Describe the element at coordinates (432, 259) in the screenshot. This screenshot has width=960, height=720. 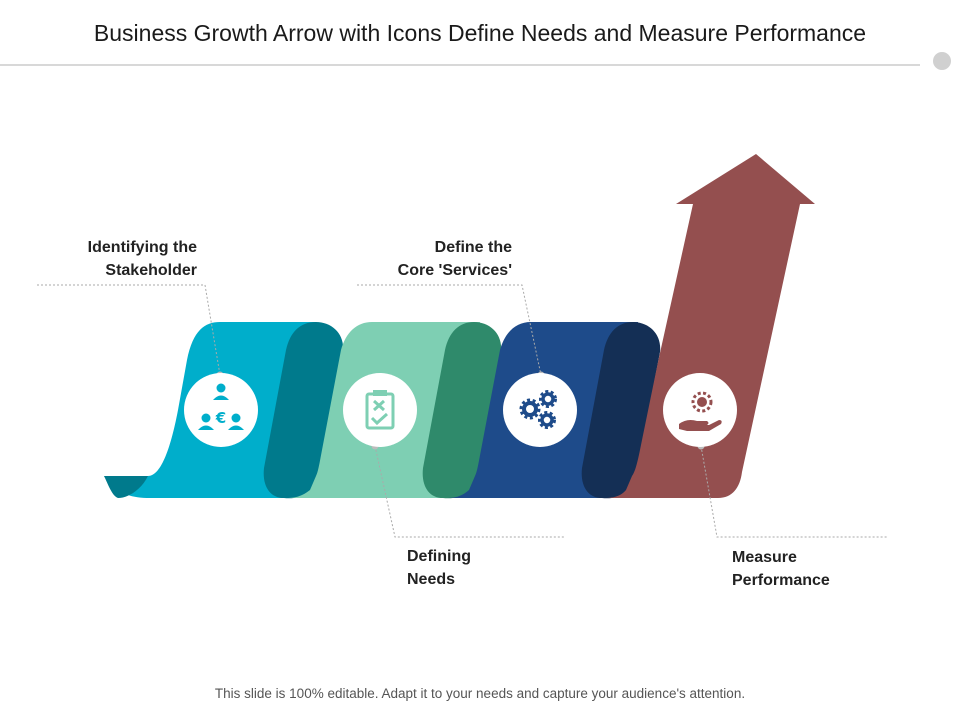
I see `step-label-3: Define the Core 'Services'` at that location.